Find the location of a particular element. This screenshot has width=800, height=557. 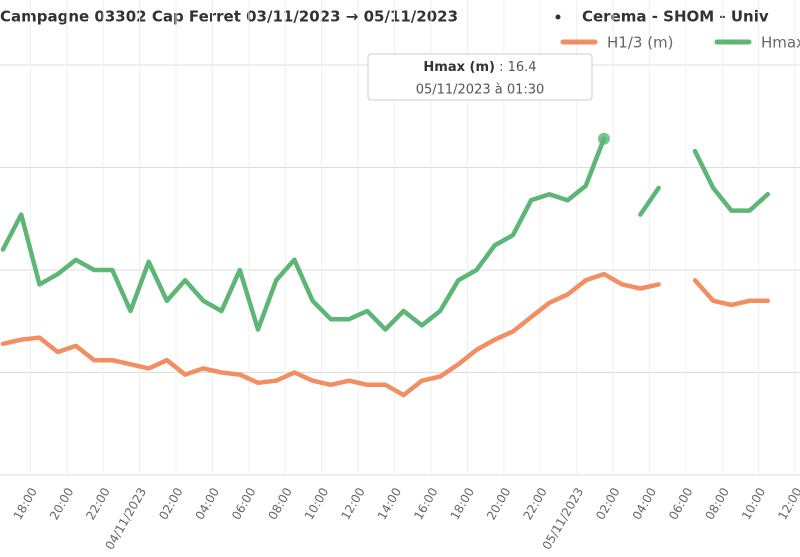

tooltip-box is located at coordinates (480, 77).